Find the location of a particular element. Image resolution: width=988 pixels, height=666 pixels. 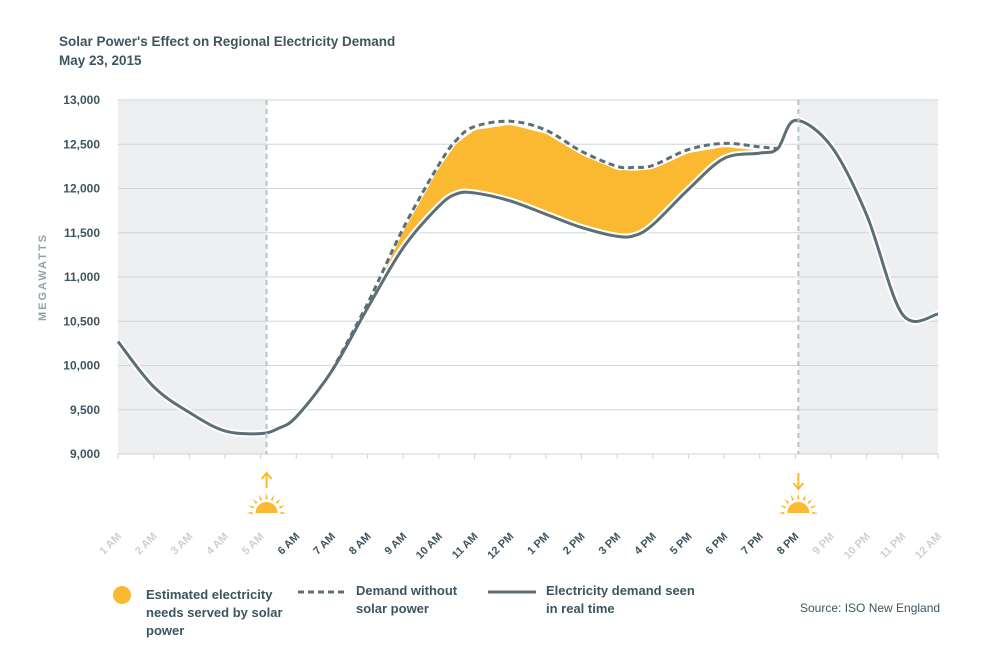

x-tick-label: 5 PM is located at coordinates (681, 544).